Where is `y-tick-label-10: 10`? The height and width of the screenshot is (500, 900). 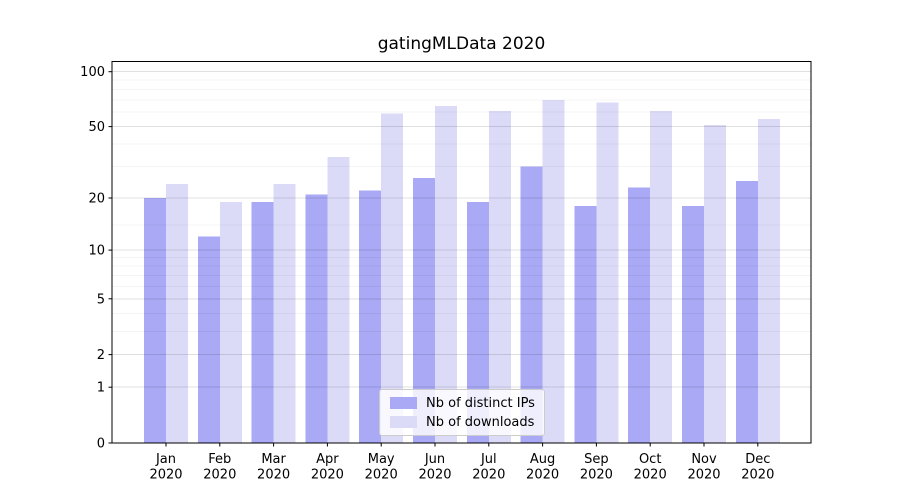 y-tick-label-10: 10 is located at coordinates (96, 251).